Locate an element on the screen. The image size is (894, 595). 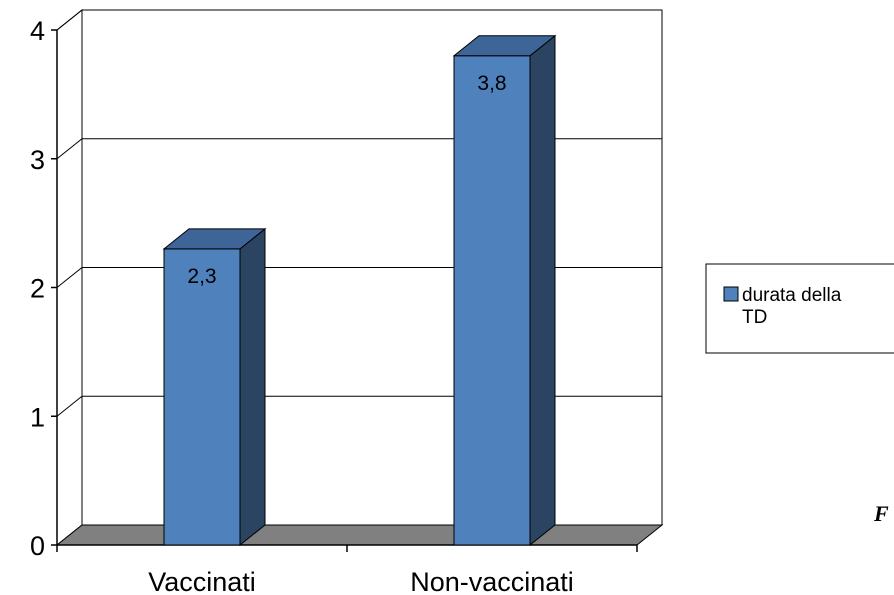
y-tick-label: 1 is located at coordinates (37, 417).